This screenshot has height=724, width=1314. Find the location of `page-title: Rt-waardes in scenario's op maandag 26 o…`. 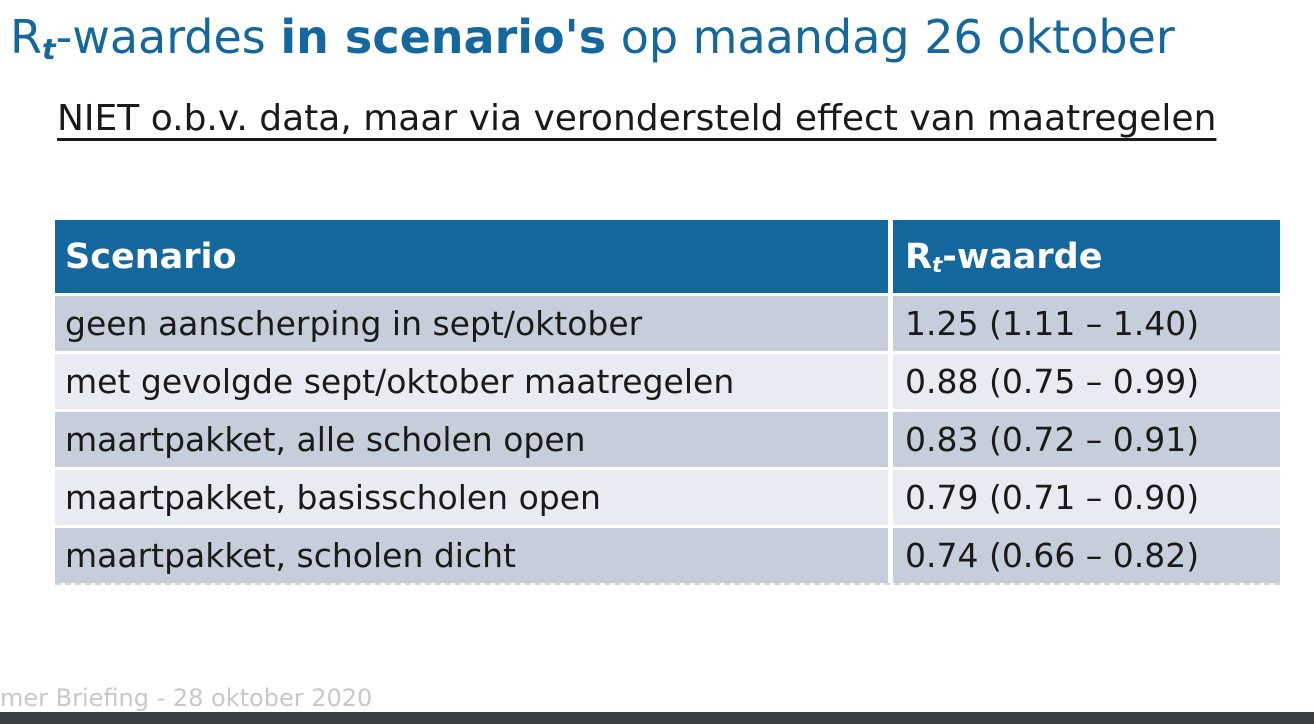

page-title: Rt-waardes in scenario's op maandag 26 o… is located at coordinates (592, 40).